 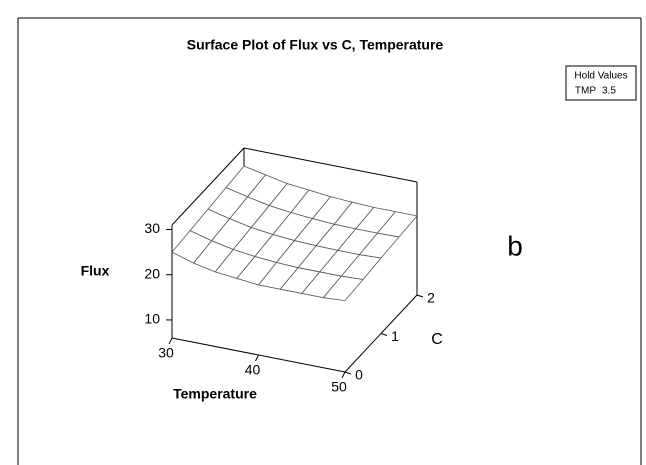 What do you see at coordinates (253, 370) in the screenshot?
I see `x-tick-label: 40` at bounding box center [253, 370].